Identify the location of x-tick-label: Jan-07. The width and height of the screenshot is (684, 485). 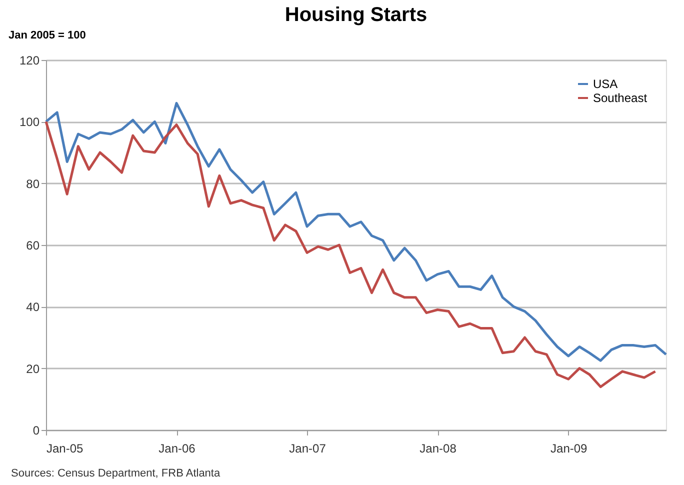
(307, 449).